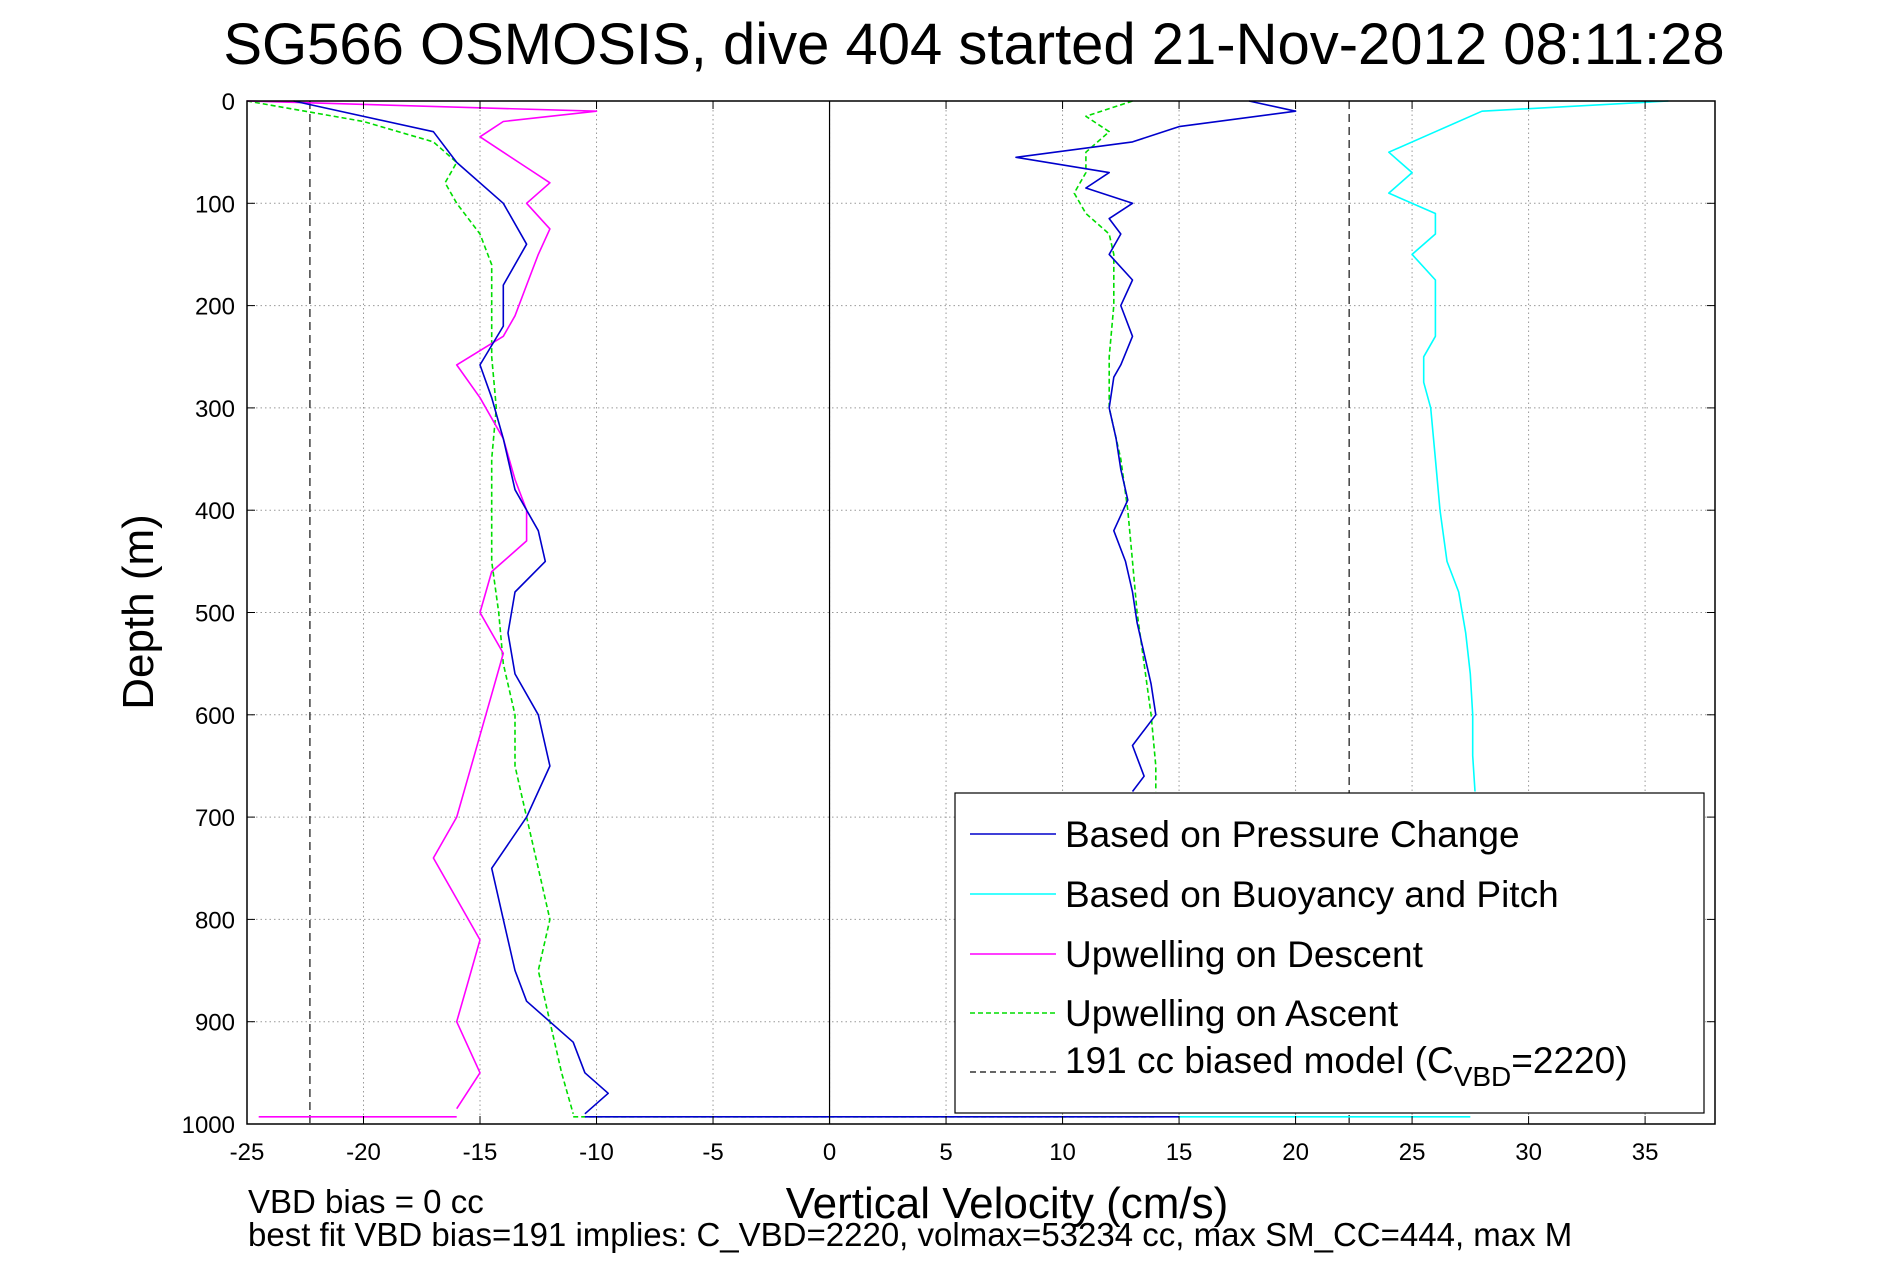 The height and width of the screenshot is (1262, 1891). I want to click on x-tick-label: 35, so click(1645, 1152).